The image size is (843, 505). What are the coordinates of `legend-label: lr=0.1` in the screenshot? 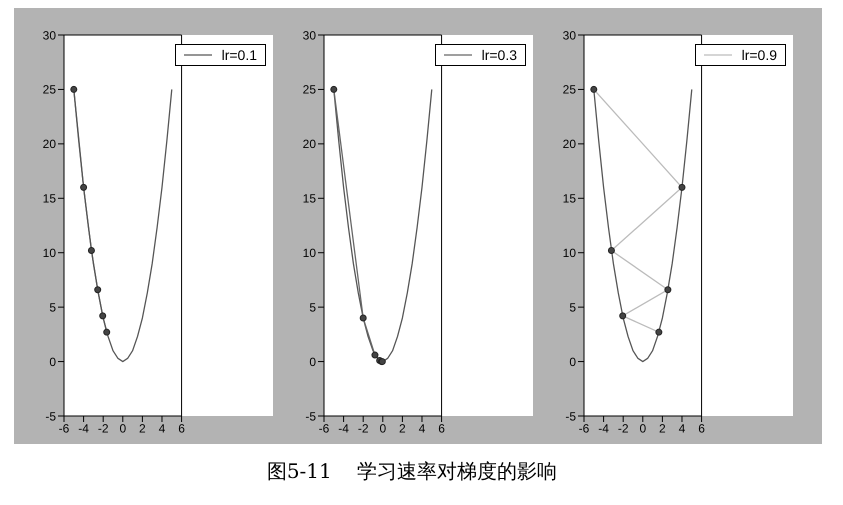 It's located at (239, 55).